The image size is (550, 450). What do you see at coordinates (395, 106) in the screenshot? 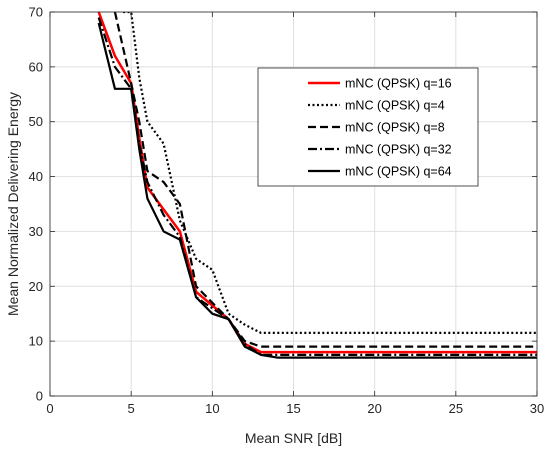
I see `legend-label-2: mNC (QPSK) q=4` at bounding box center [395, 106].